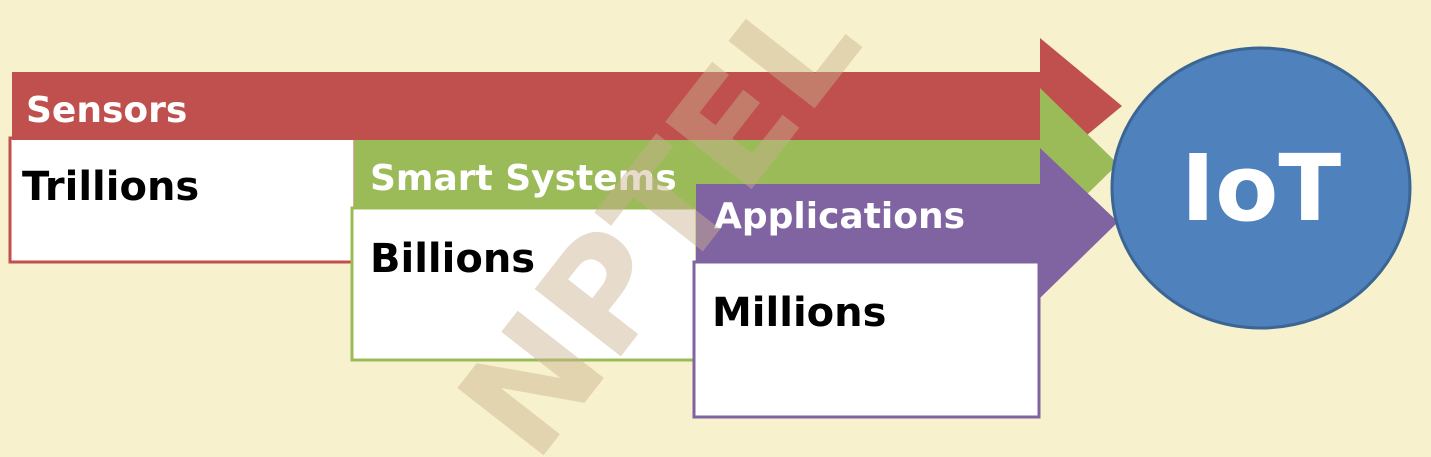 This screenshot has height=457, width=1431. What do you see at coordinates (799, 313) in the screenshot?
I see `applications-count: Millions` at bounding box center [799, 313].